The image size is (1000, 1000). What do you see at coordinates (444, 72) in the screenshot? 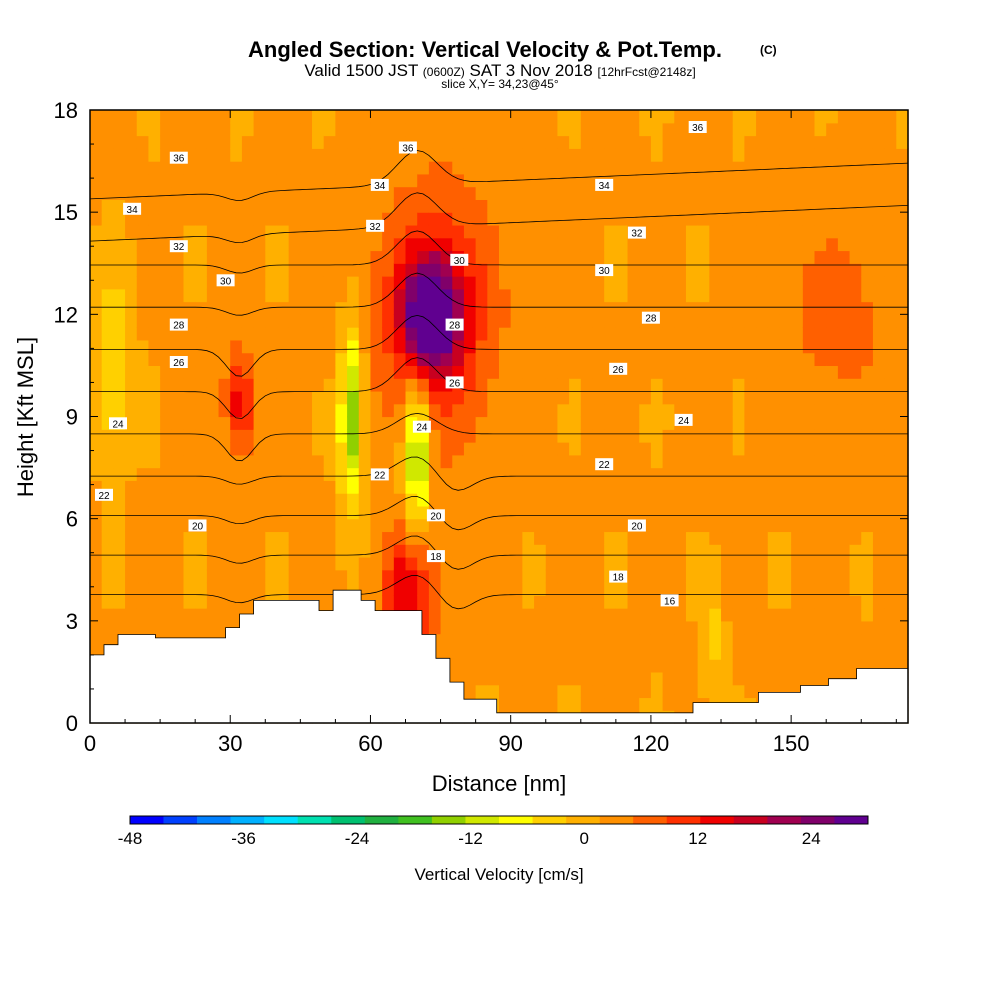
I see `valid-time-utc: (0600Z)` at bounding box center [444, 72].